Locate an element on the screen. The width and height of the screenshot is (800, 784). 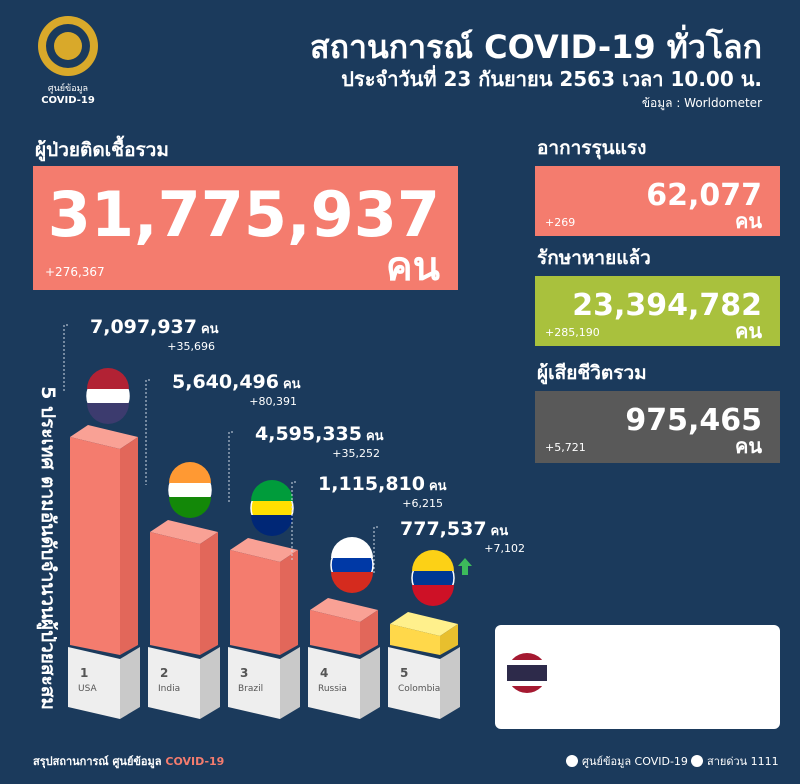
card-value: 23,394,782 is located at coordinates (667, 305).